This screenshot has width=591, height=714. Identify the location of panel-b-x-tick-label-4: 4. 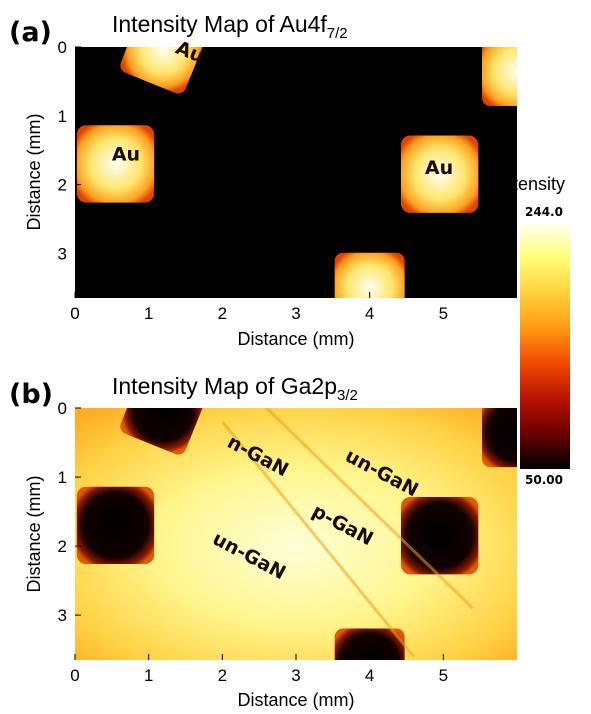
(369, 675).